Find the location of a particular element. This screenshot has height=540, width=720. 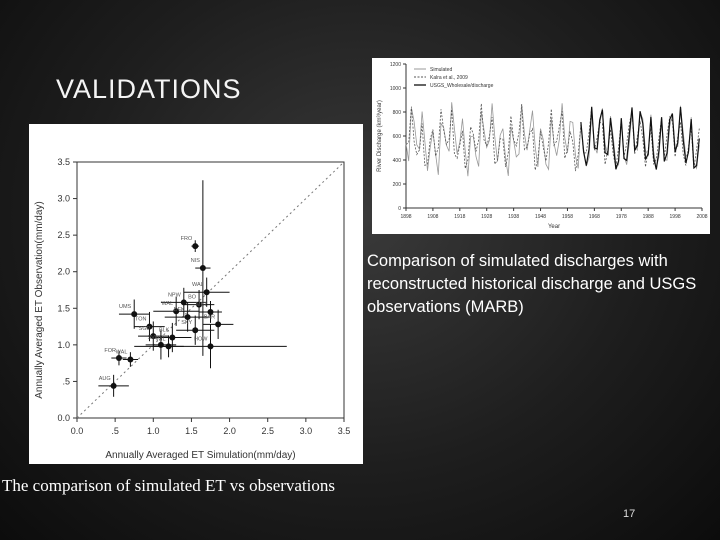

y-tick-label: 1200 is located at coordinates (395, 65).